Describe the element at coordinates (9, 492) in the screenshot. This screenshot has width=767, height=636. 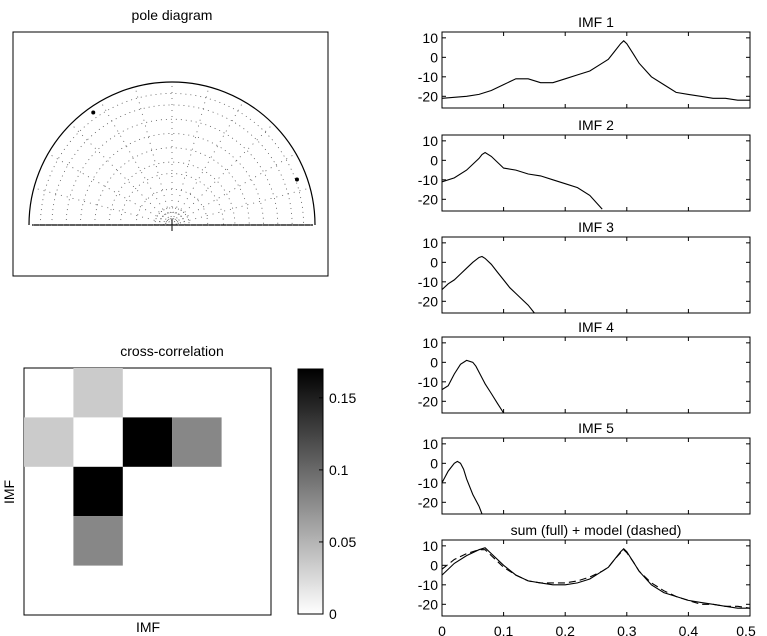
I see `xcorr-ylabel: IMF` at that location.